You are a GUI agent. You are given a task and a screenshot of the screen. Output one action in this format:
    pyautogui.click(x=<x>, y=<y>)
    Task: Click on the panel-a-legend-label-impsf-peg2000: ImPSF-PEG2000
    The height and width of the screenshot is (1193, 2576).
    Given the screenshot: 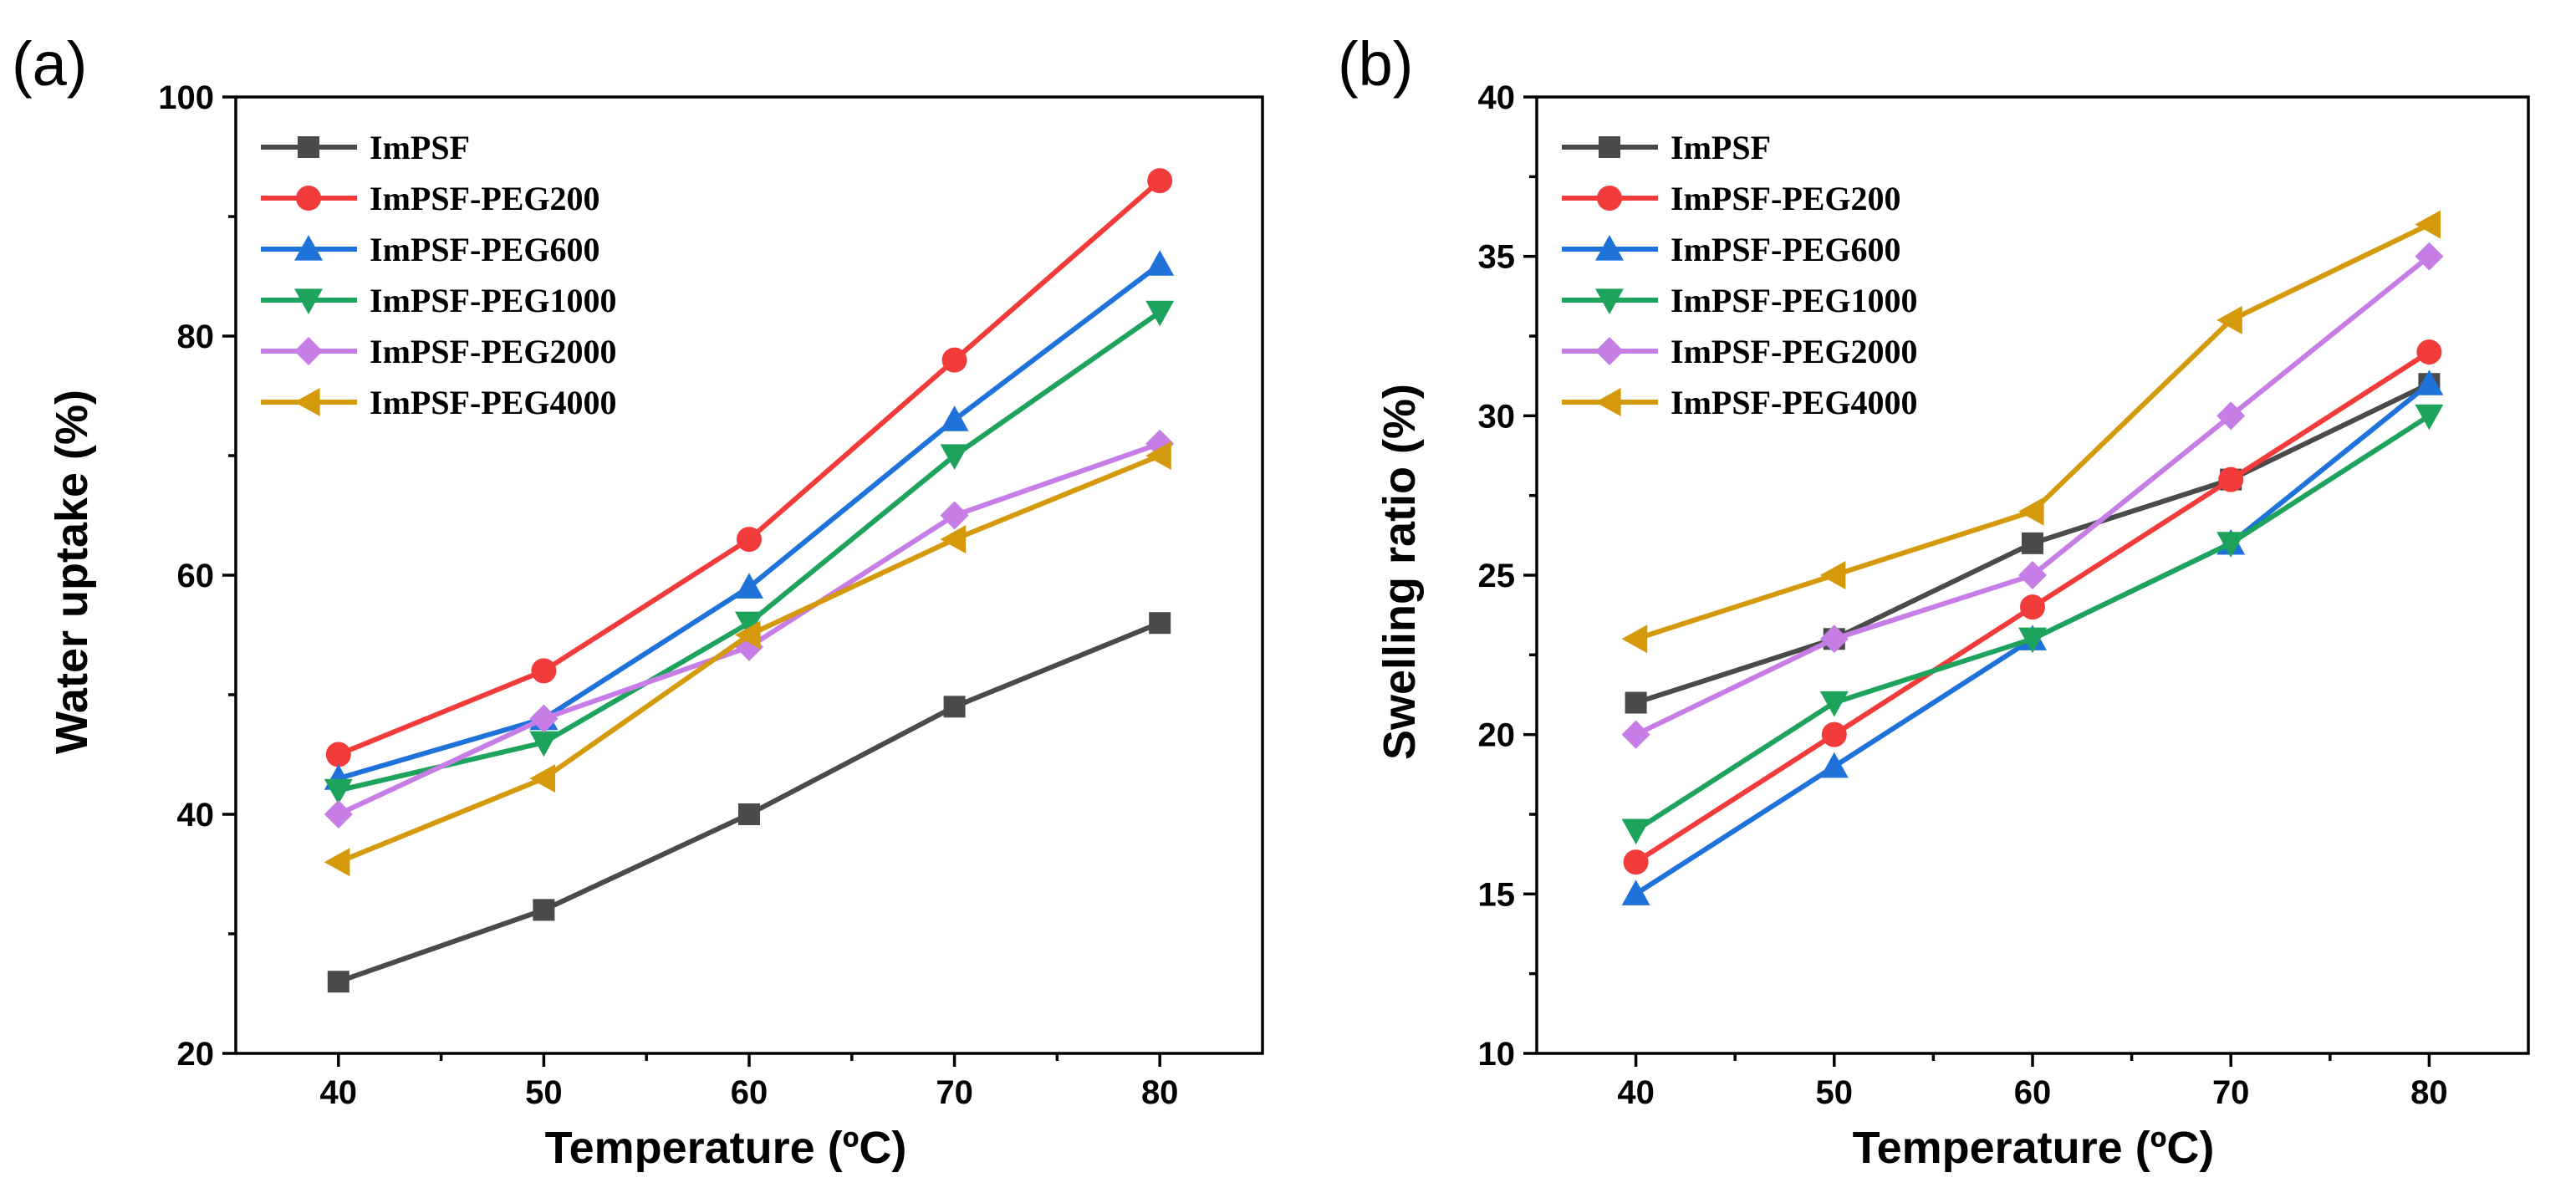 What is the action you would take?
    pyautogui.click(x=493, y=351)
    